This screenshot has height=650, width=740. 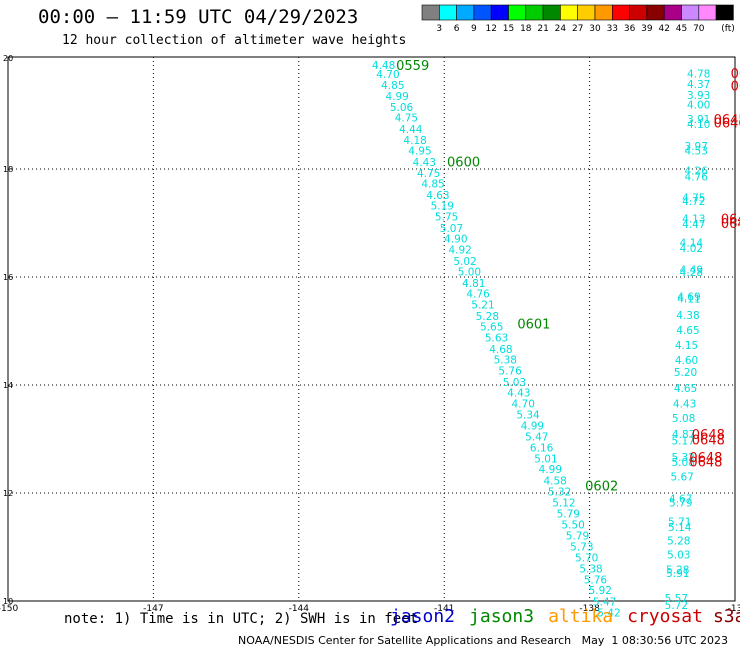 What do you see at coordinates (600, 591) in the screenshot?
I see `swh-value-label: 5.92` at bounding box center [600, 591].